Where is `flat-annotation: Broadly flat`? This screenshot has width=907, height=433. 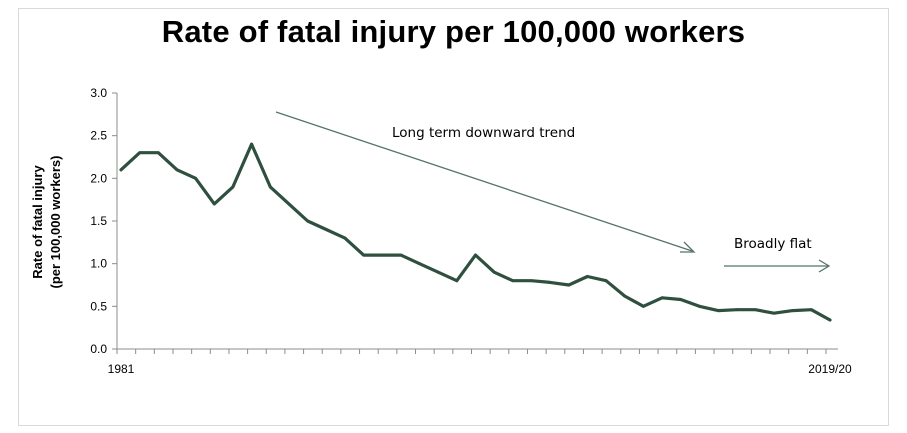 flat-annotation: Broadly flat is located at coordinates (773, 244).